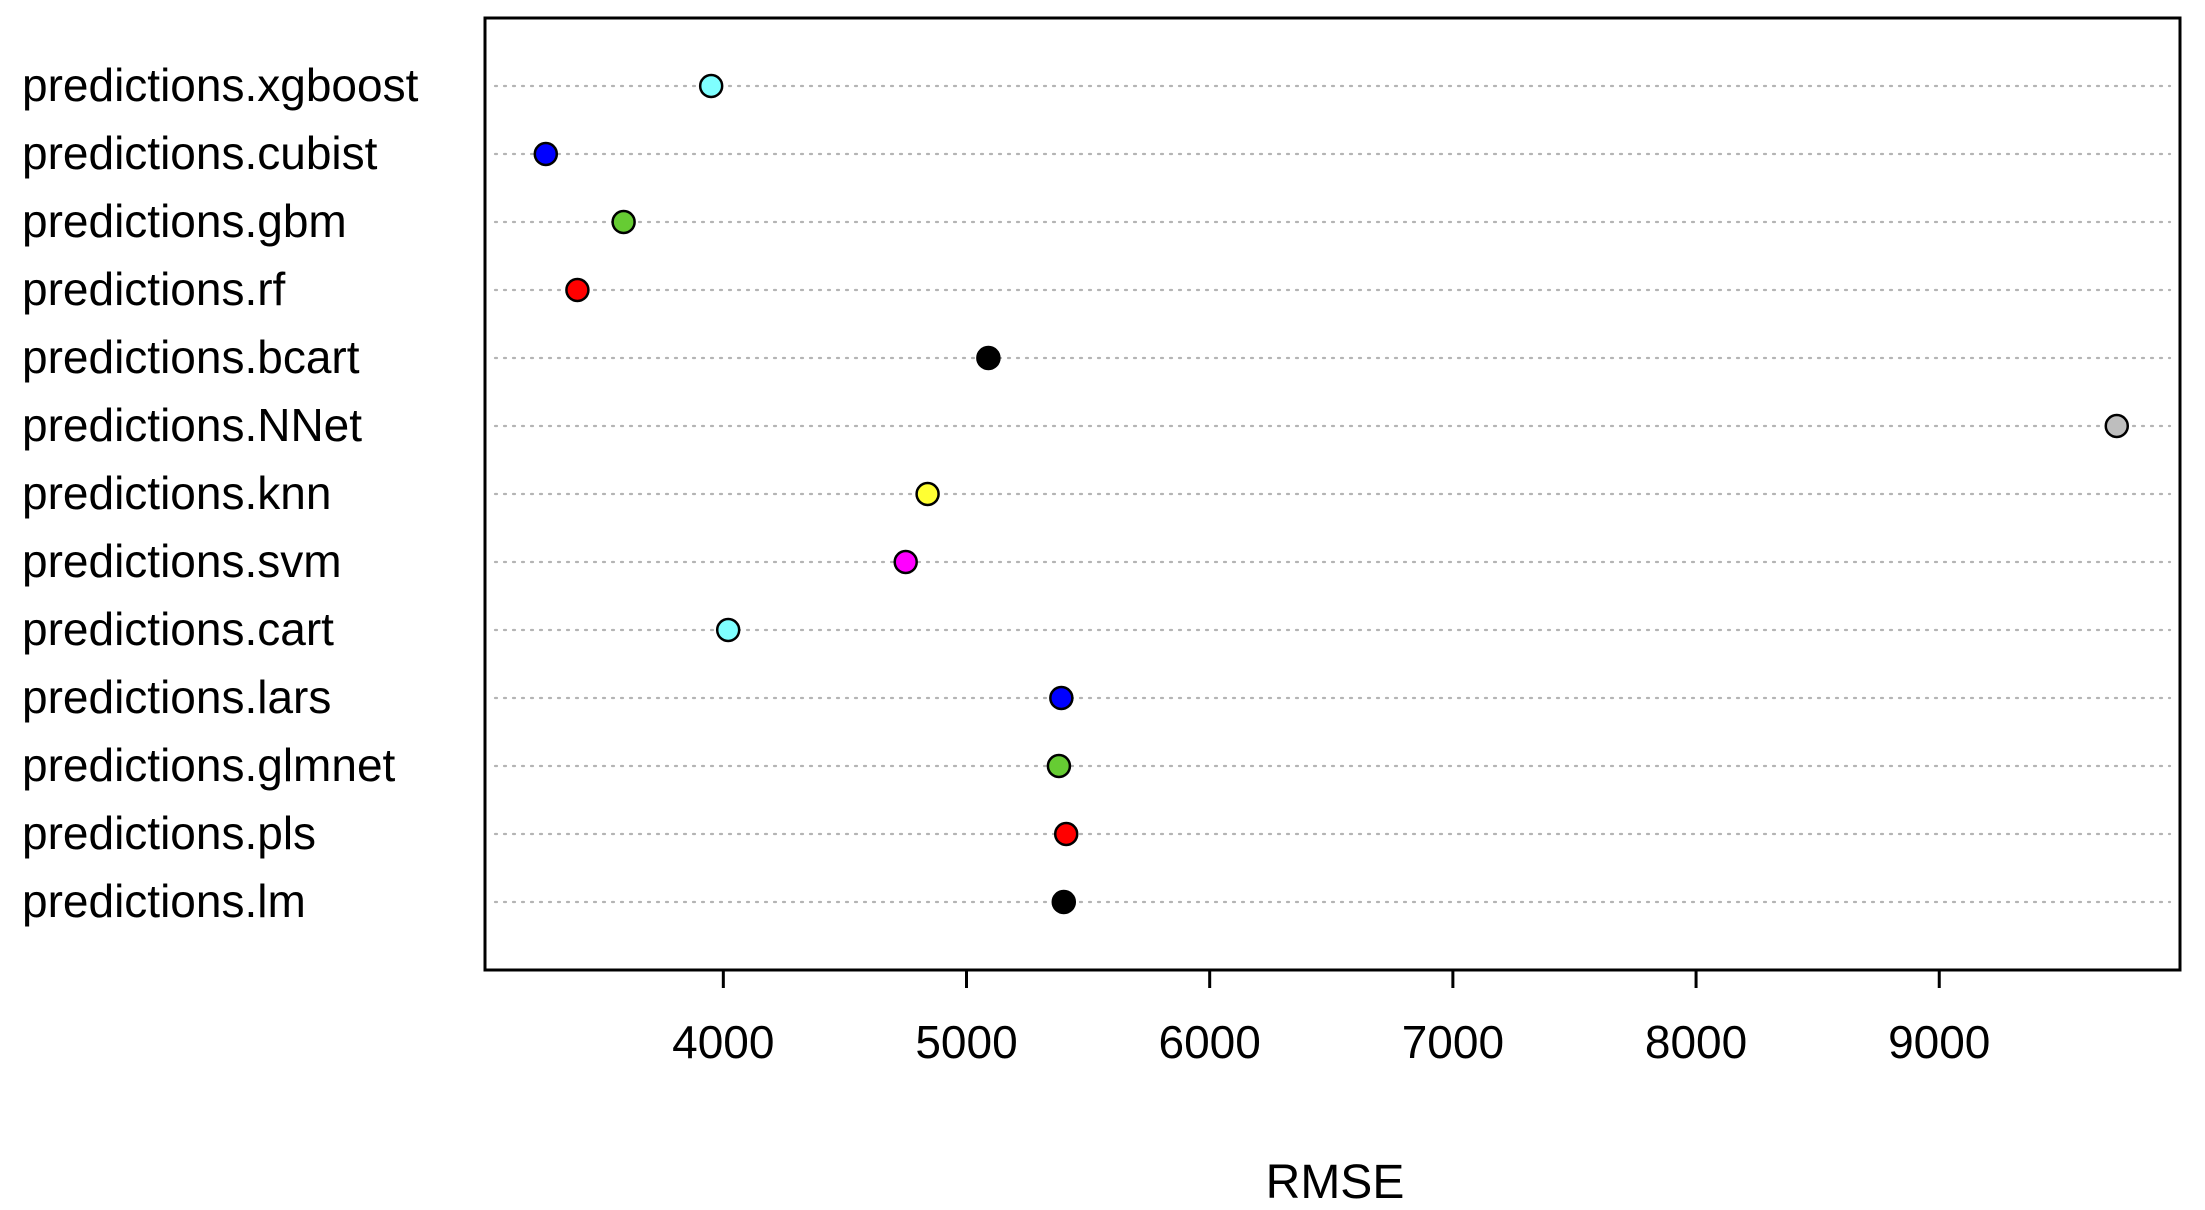  What do you see at coordinates (209, 765) in the screenshot?
I see `category-label: predictions.glmnet` at bounding box center [209, 765].